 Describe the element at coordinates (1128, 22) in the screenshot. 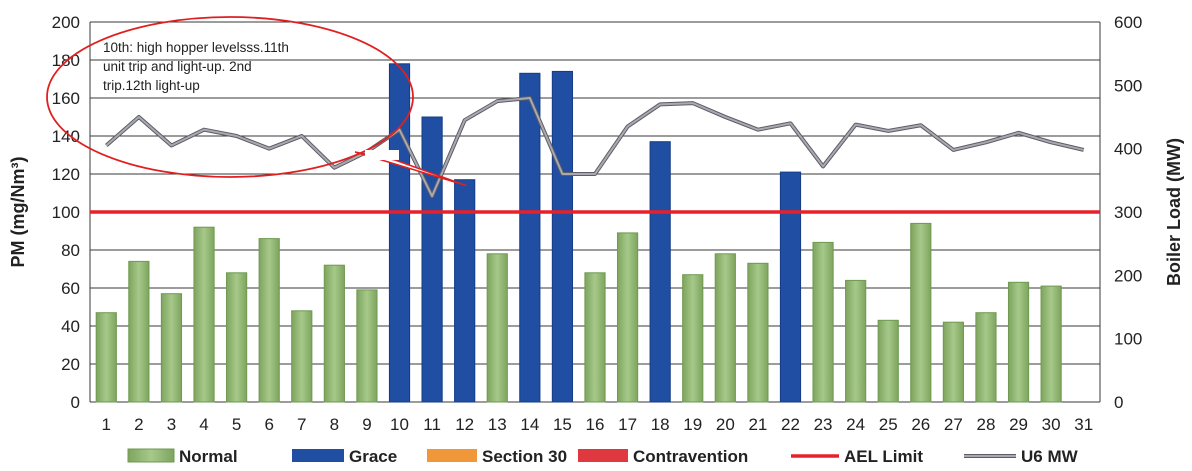

I see `right-tick-label: 600` at that location.